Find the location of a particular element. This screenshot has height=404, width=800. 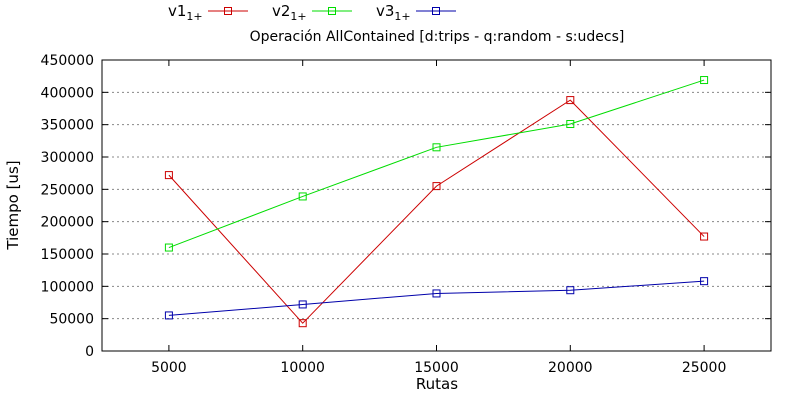

y-tick-label: 0 is located at coordinates (89, 352).